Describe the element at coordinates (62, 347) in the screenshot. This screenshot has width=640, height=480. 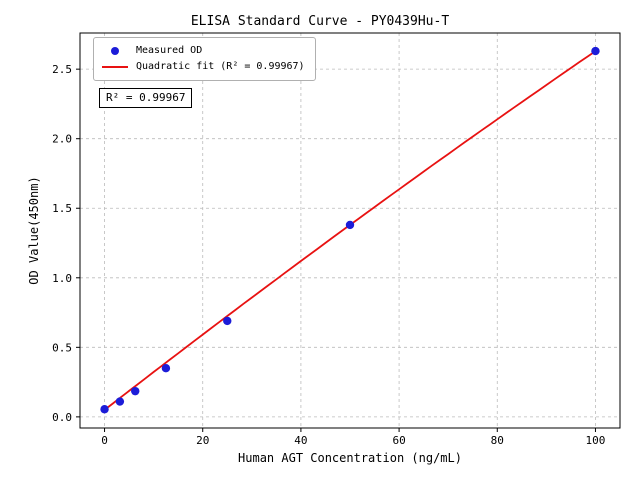
I see `y-tick-label: 0.5` at that location.